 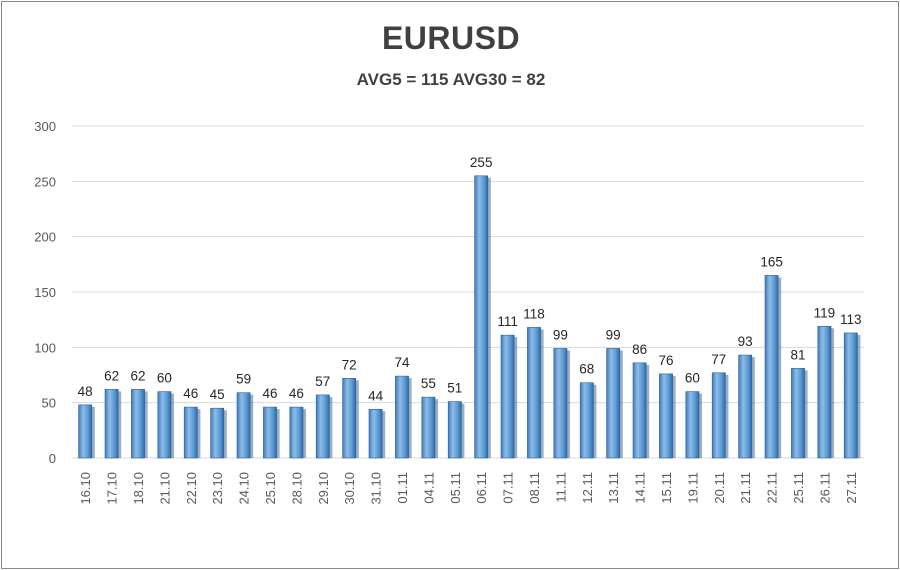 What do you see at coordinates (402, 362) in the screenshot?
I see `data-label: 74` at bounding box center [402, 362].